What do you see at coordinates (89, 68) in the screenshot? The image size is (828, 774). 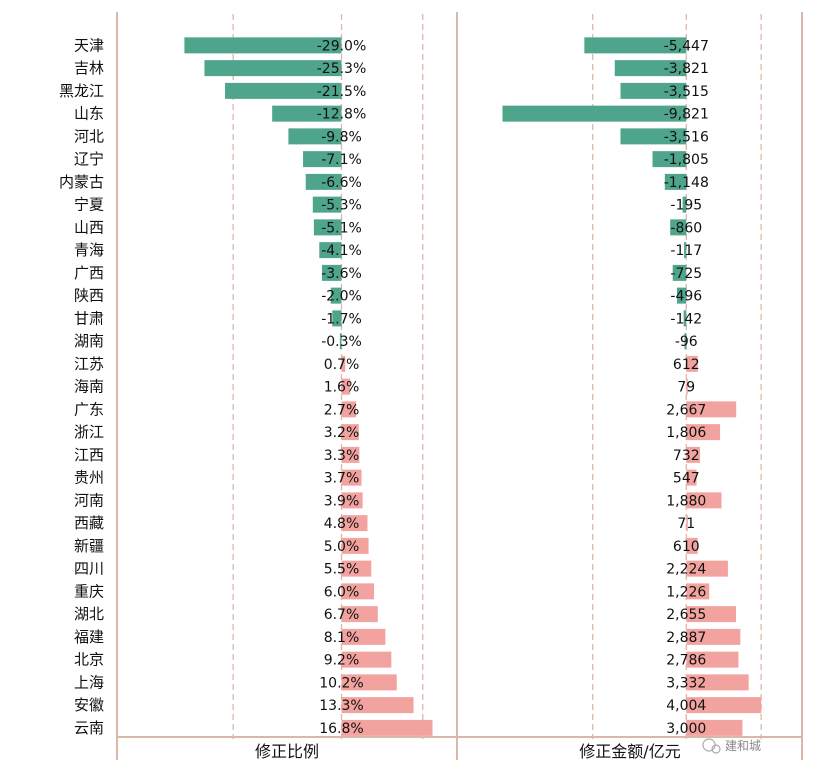 I see `province-label-1: 吉林` at bounding box center [89, 68].